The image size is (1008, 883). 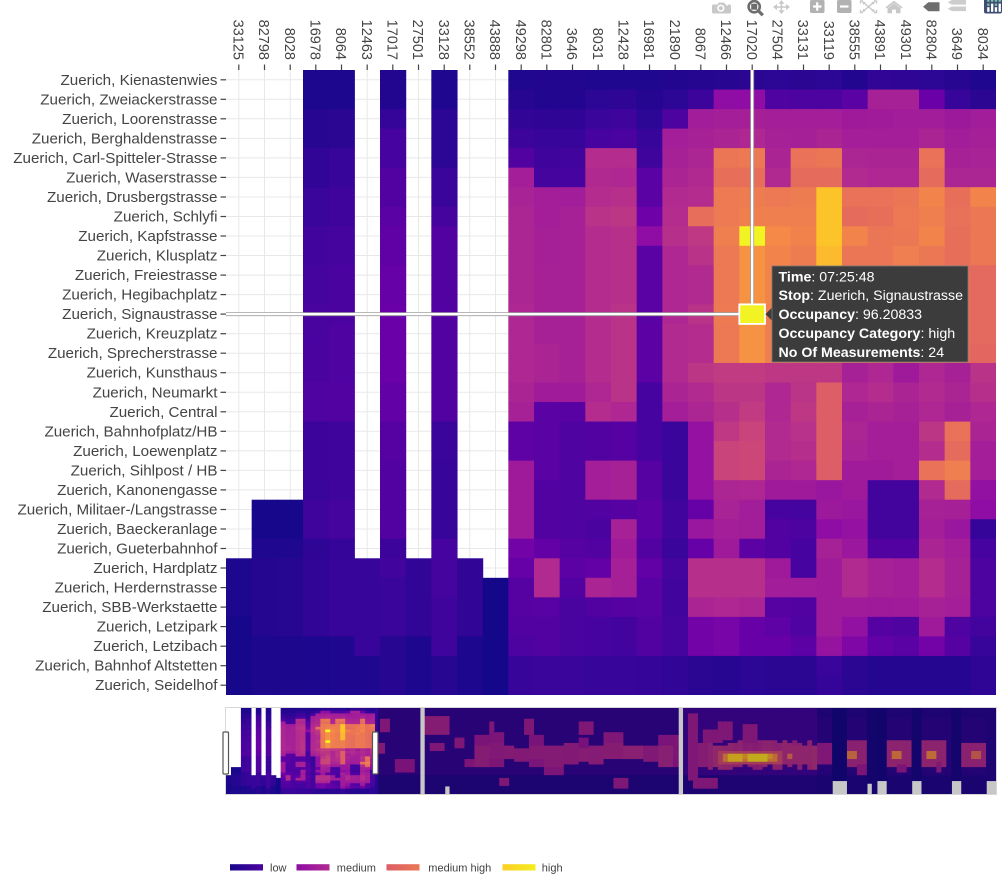 I want to click on svg-text: 33131, so click(x=802, y=40).